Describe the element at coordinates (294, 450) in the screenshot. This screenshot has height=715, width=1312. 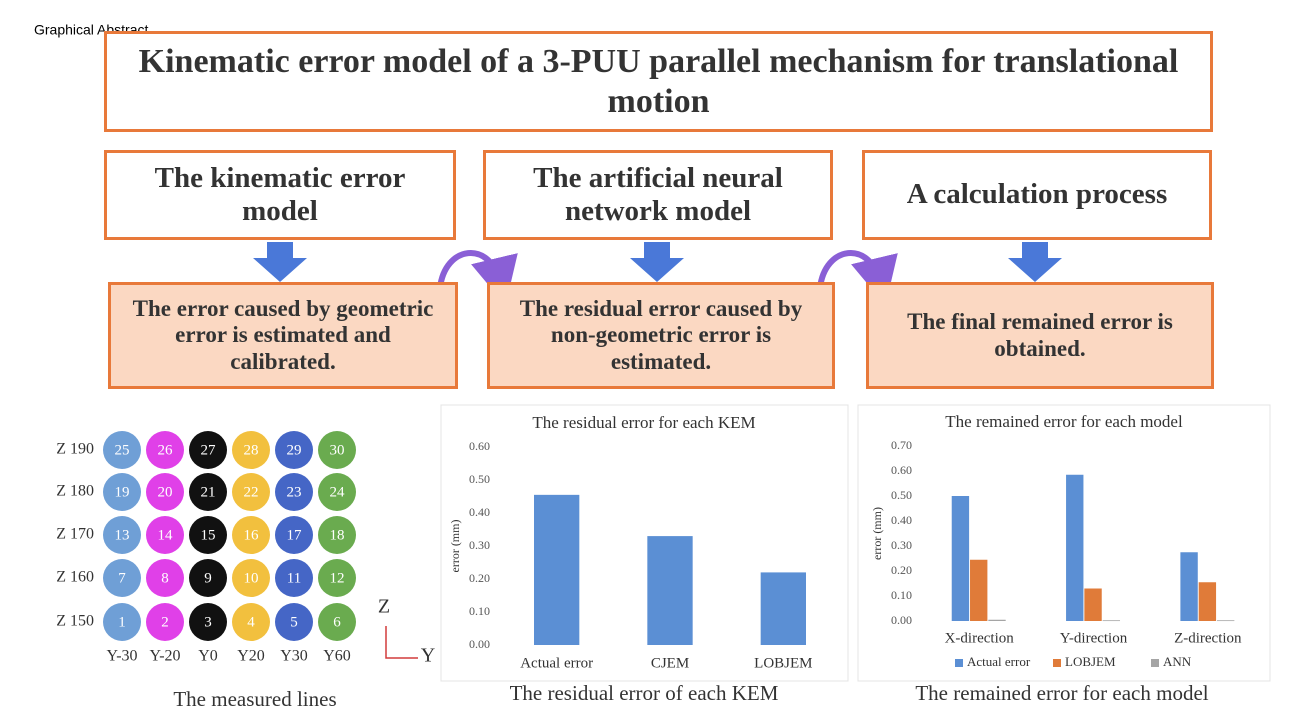
I see `point-number: 29` at that location.